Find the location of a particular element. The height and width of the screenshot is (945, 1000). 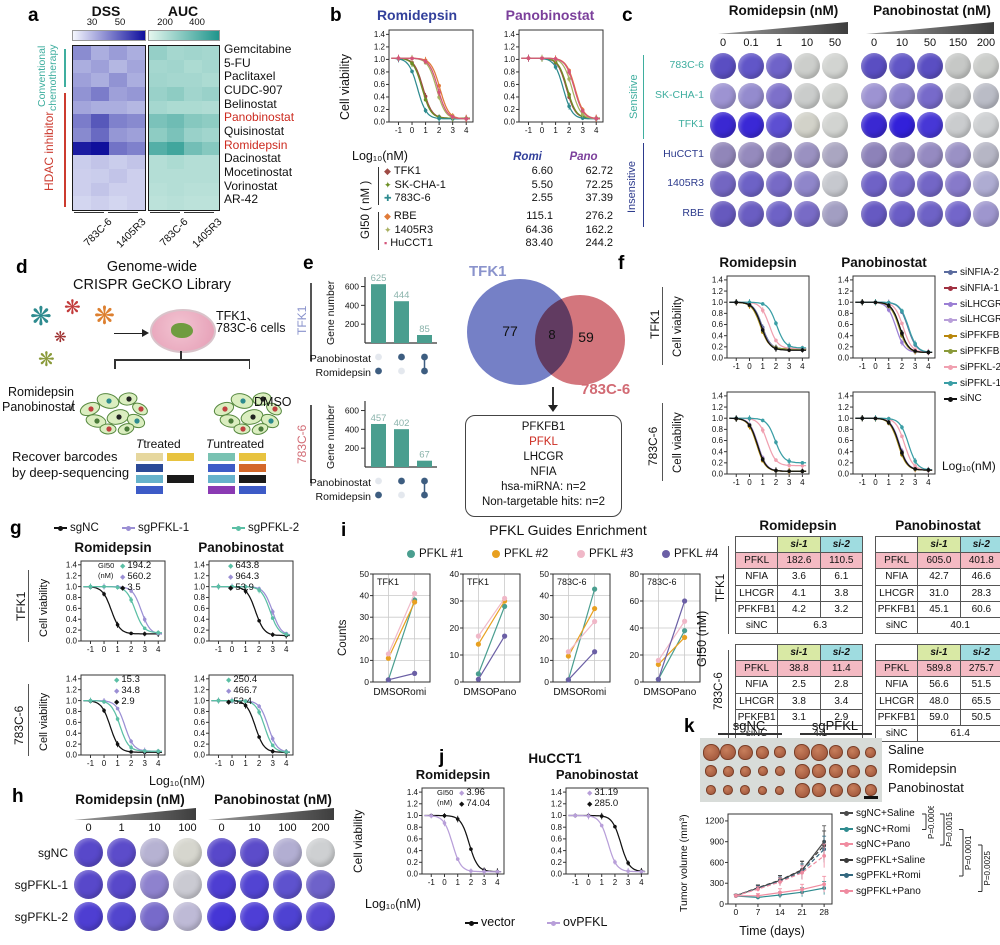

gi50-prefix: (nM) is located at coordinates (445, 802).